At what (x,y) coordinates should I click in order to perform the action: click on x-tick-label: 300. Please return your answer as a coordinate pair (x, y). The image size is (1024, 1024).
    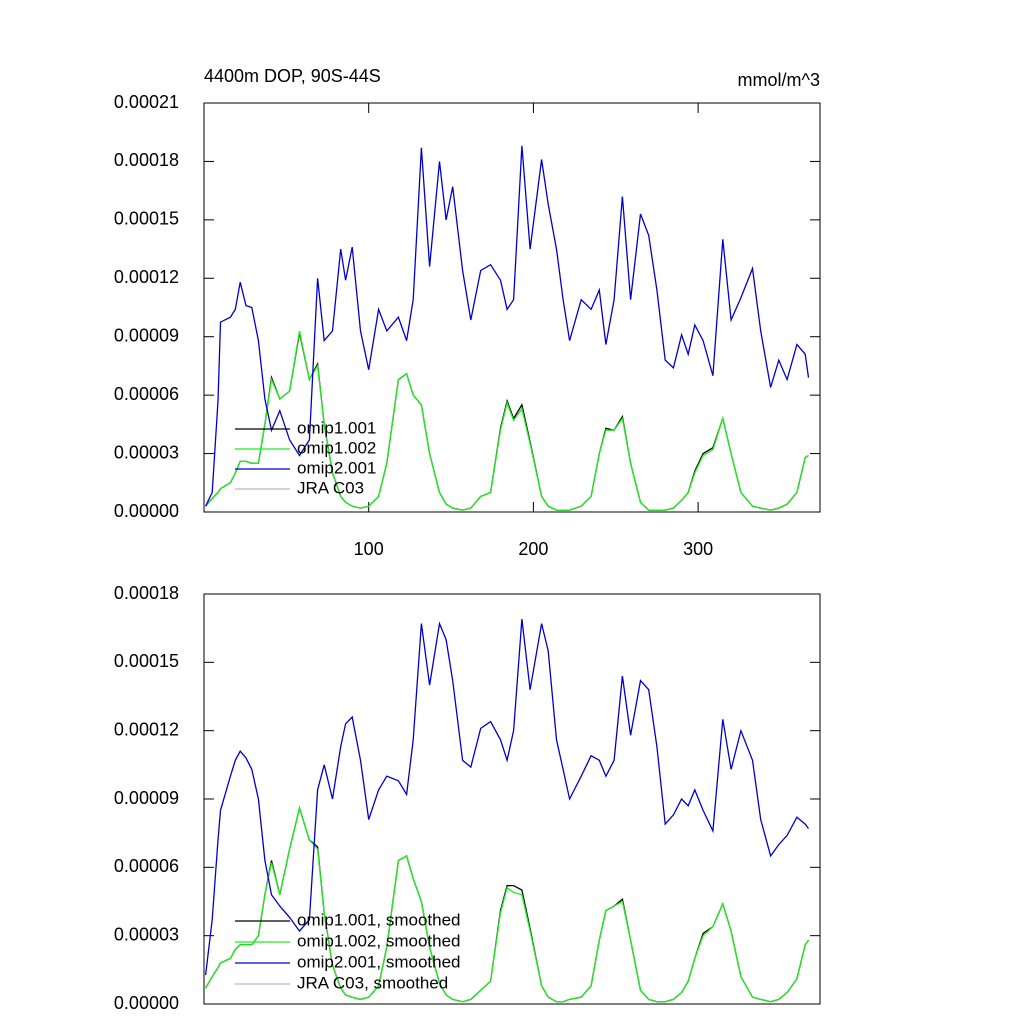
    Looking at the image, I should click on (698, 549).